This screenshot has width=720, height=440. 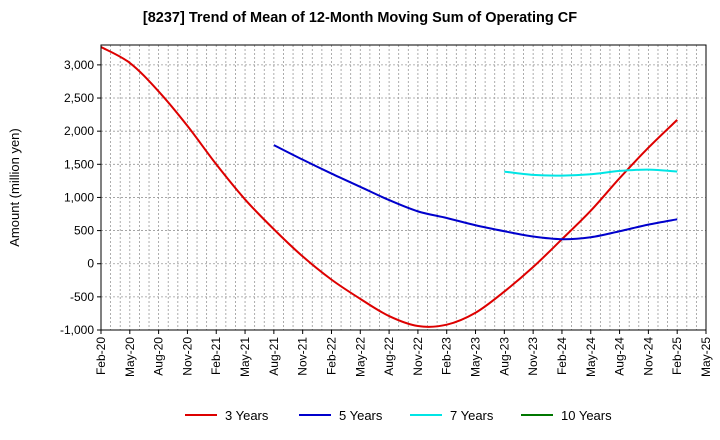 I want to click on y-tick-label: 1,500, so click(x=79, y=164).